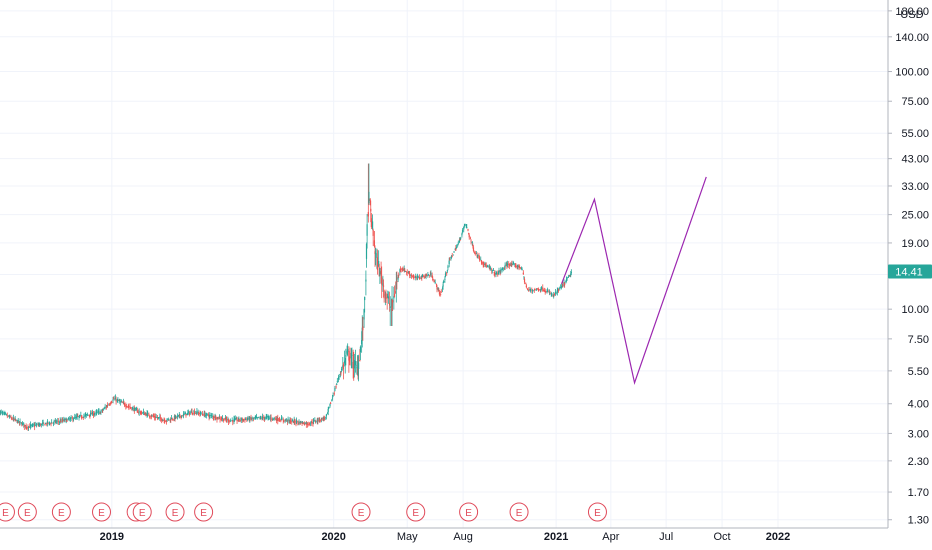 Image resolution: width=932 pixels, height=550 pixels. I want to click on time-axis: 2019 2020 May Aug 2021 Apr Jul Oct 2022, so click(444, 535).